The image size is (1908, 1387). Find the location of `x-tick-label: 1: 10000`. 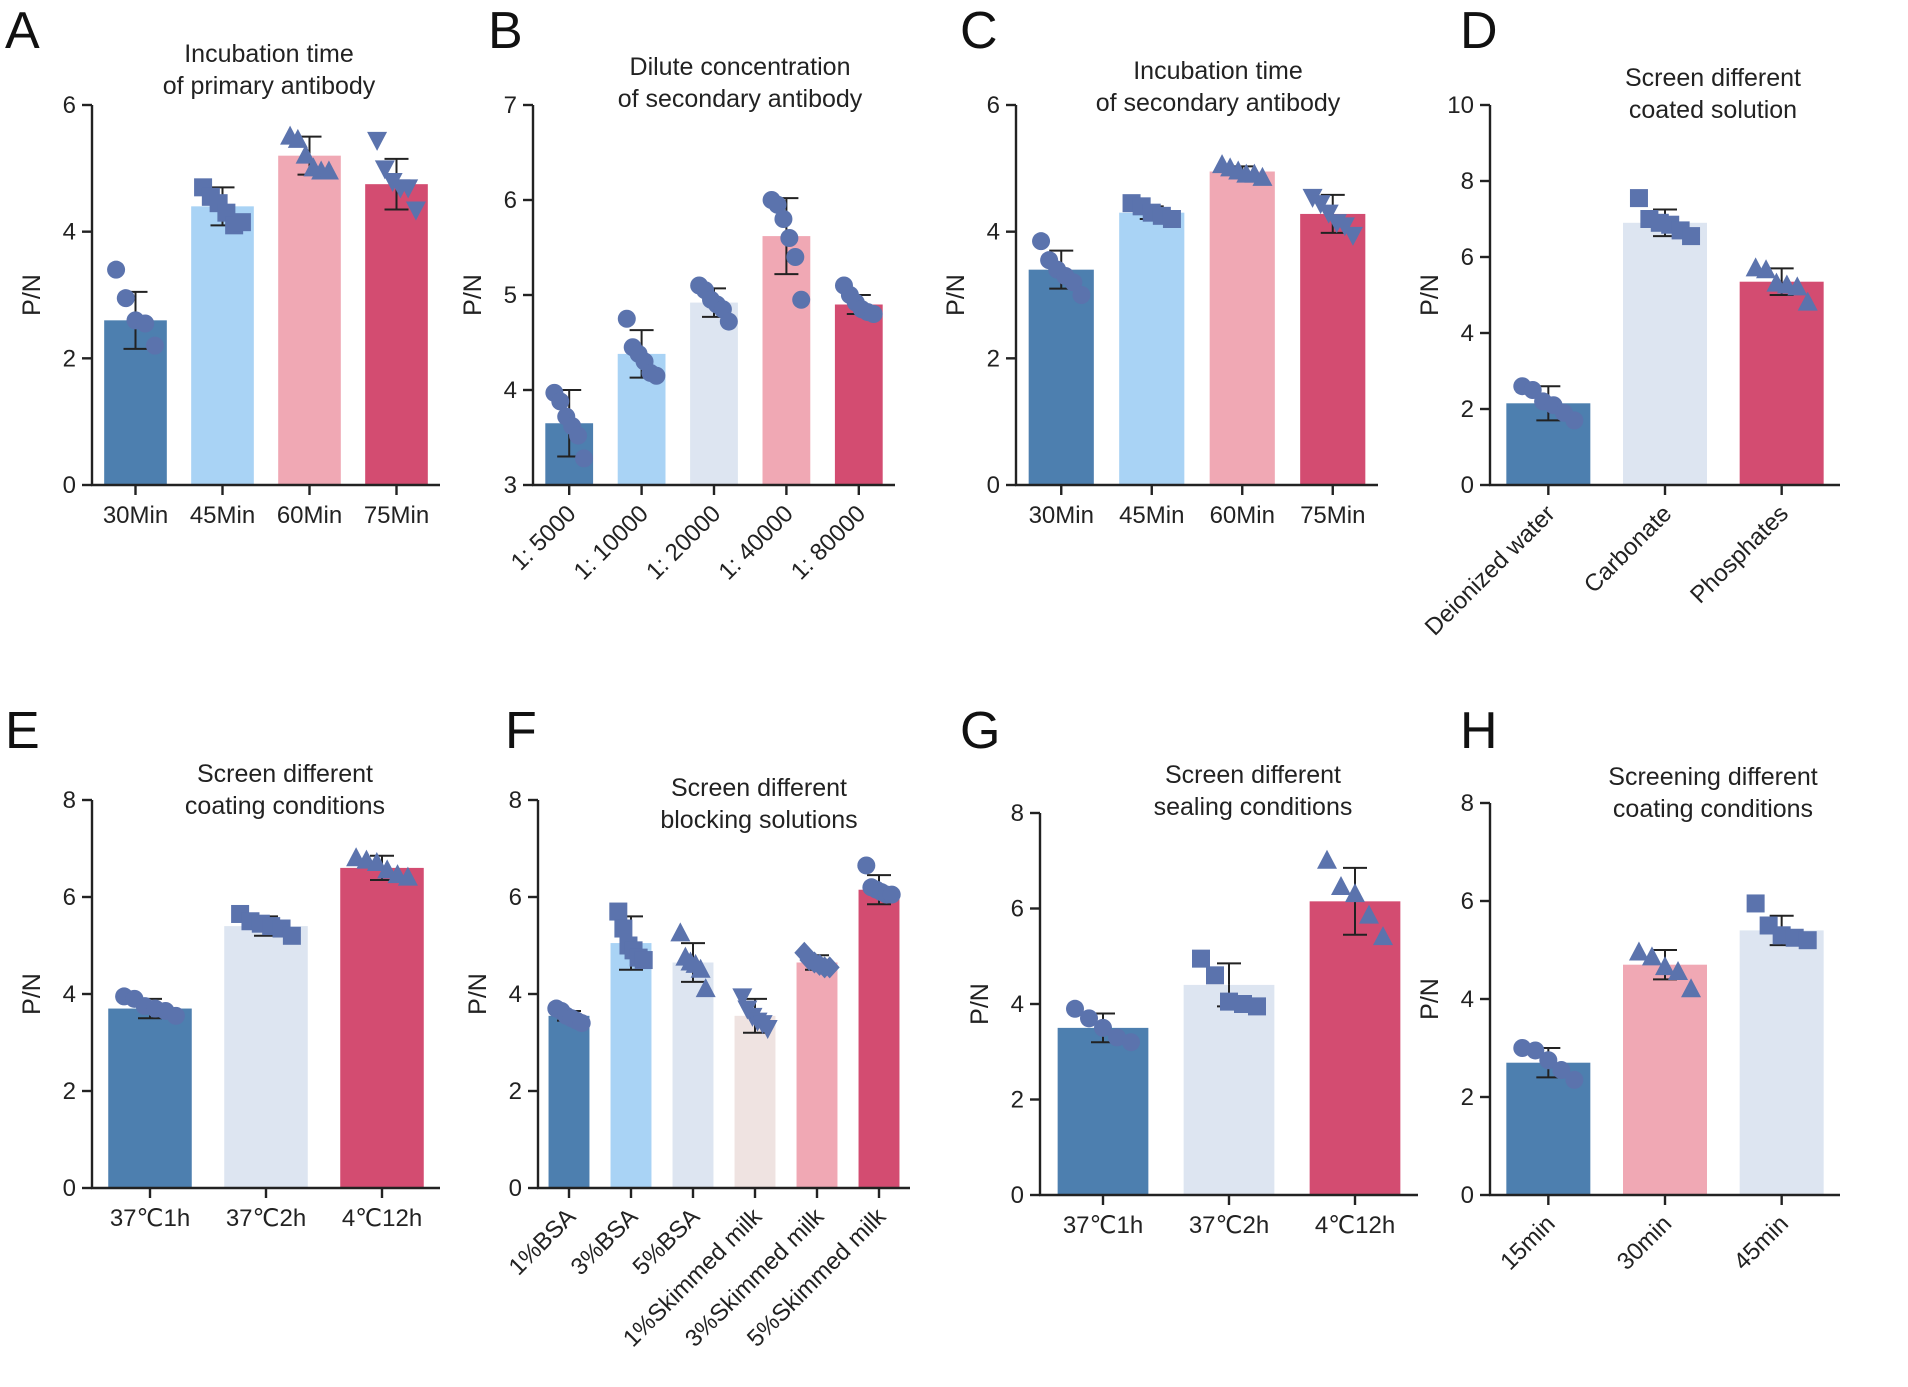

x-tick-label: 1: 10000 is located at coordinates (611, 542).